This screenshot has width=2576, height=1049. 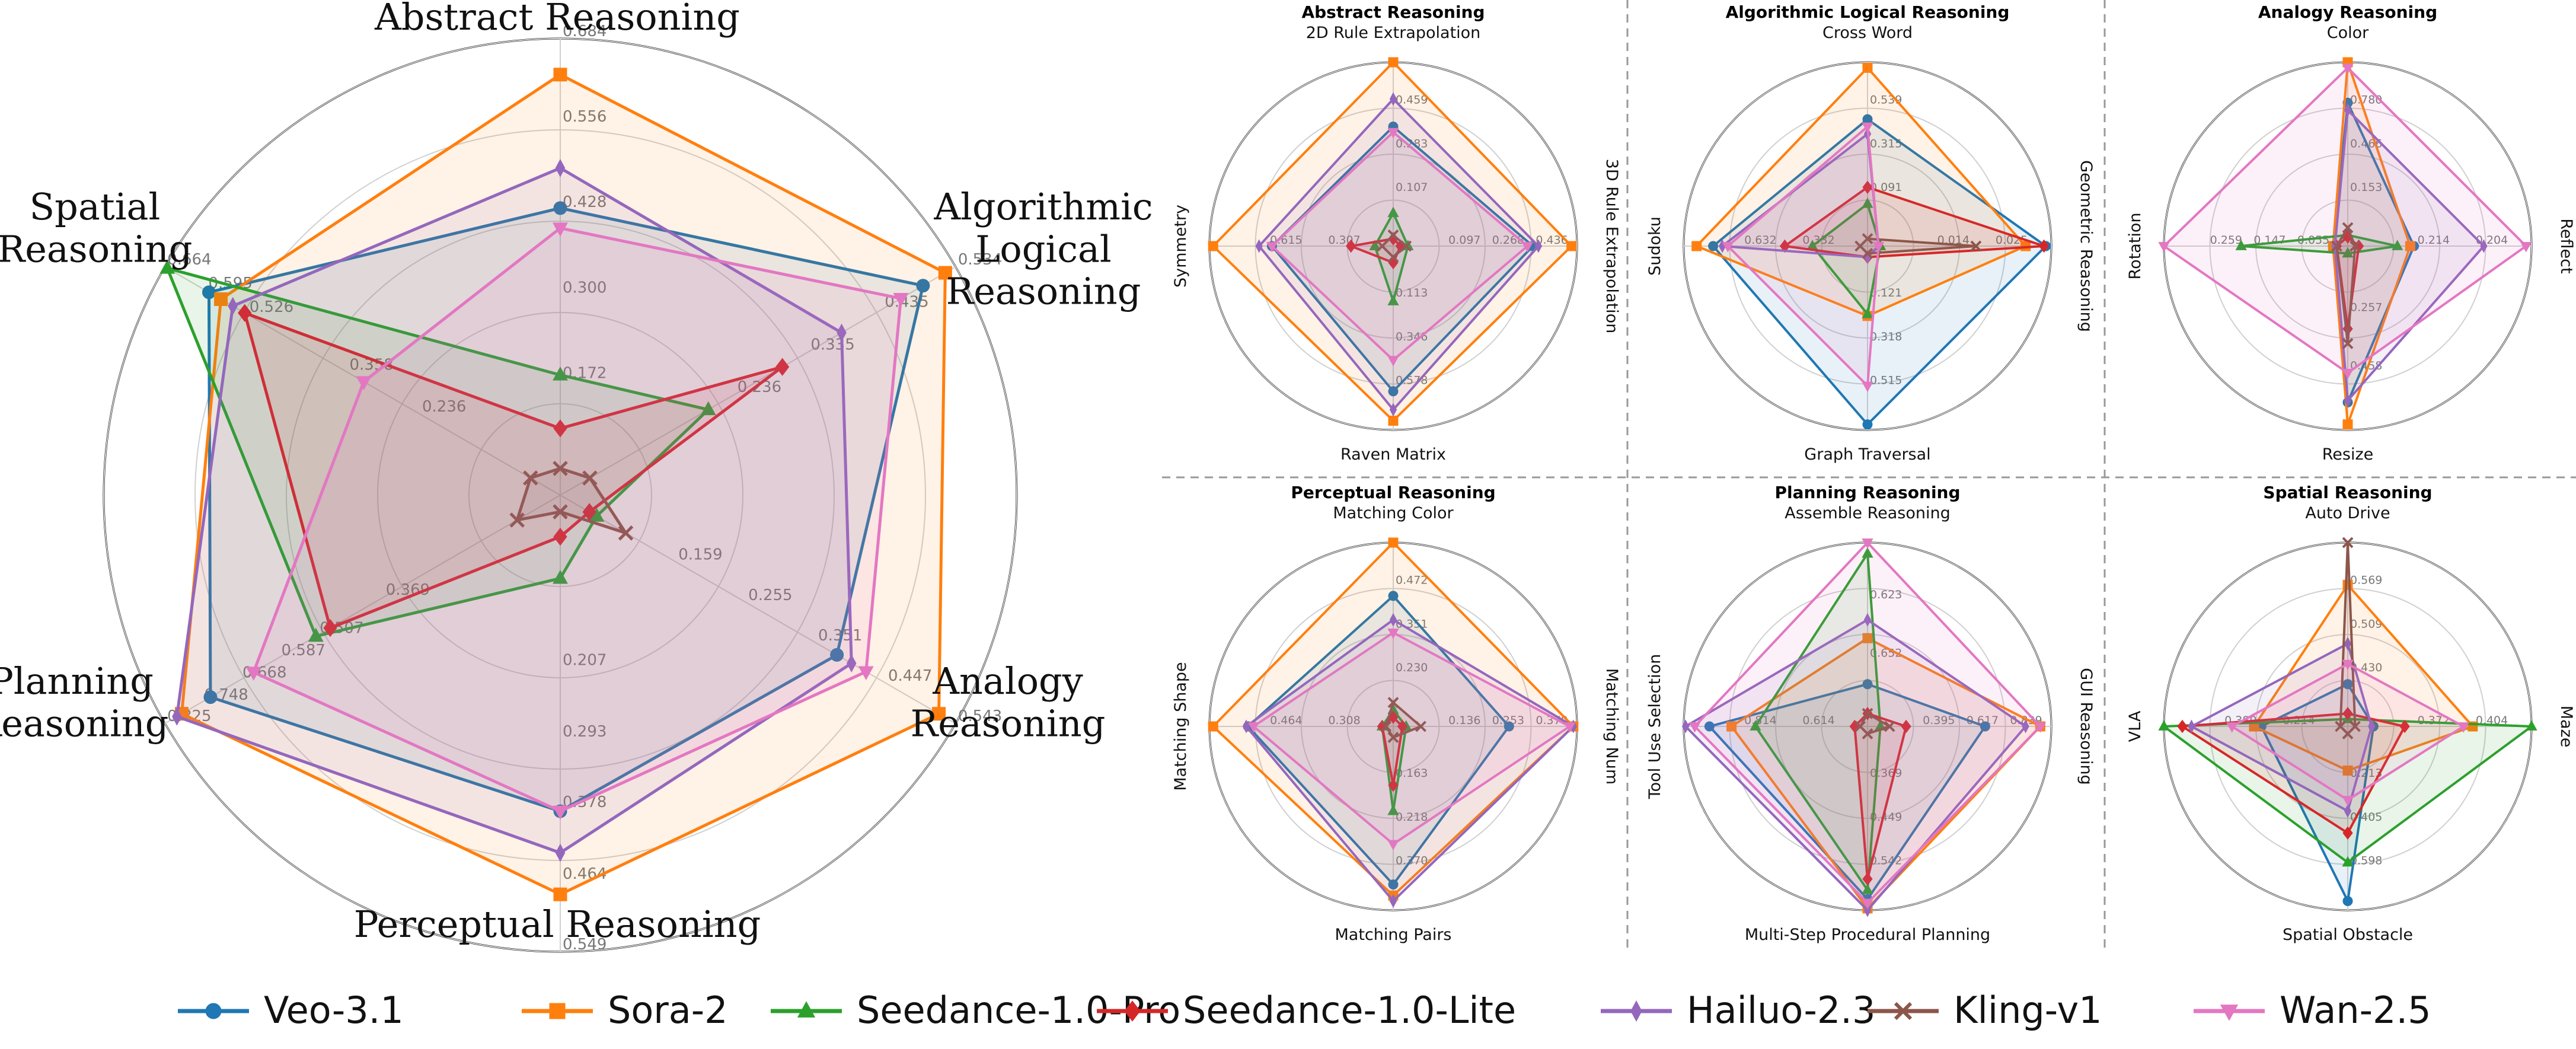 I want to click on legend-item-hailuo-2-3: Hailuo-2.3, so click(x=1738, y=1010).